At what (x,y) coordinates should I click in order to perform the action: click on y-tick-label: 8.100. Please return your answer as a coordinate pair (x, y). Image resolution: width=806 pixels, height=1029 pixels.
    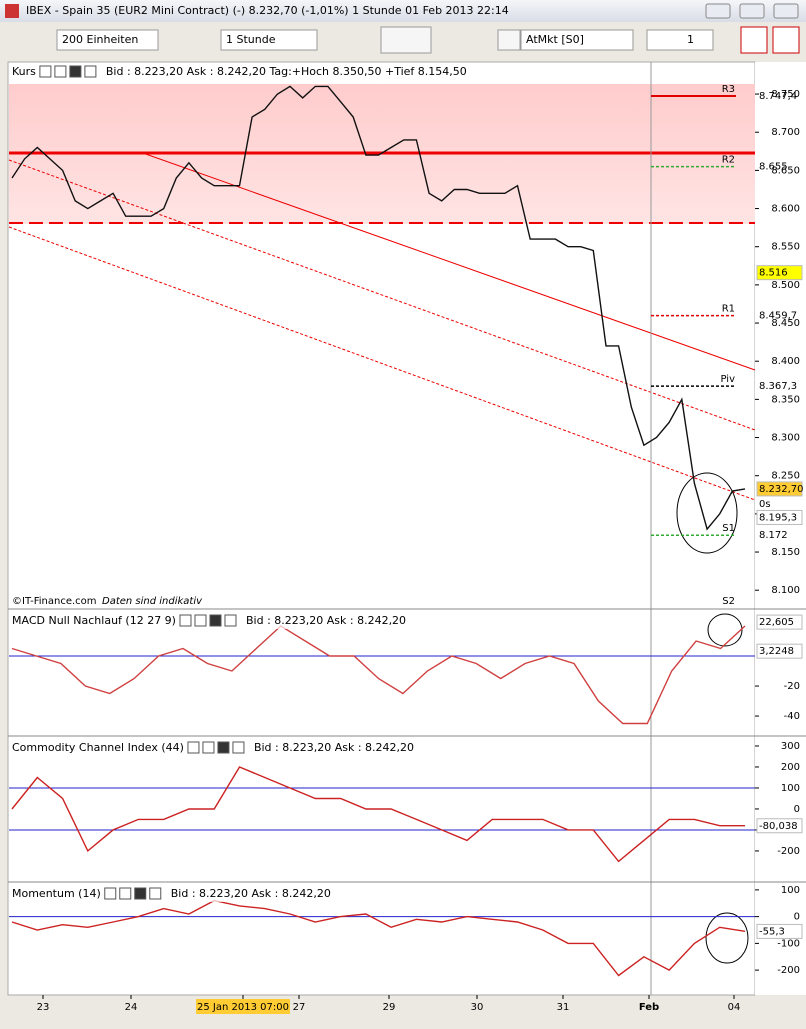
    Looking at the image, I should click on (785, 590).